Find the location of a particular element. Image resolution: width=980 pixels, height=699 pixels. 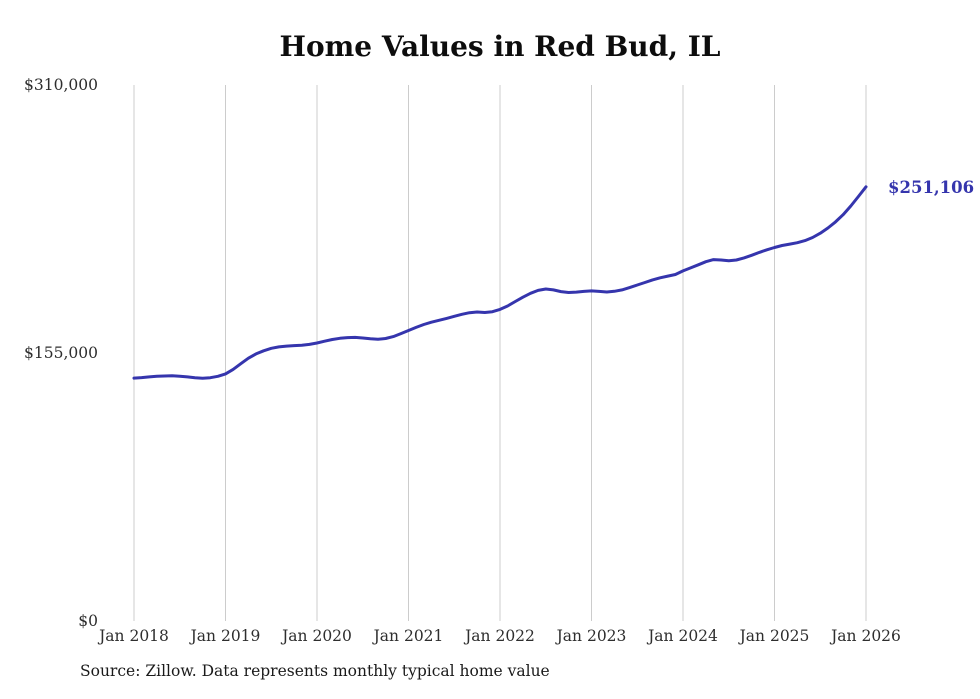

x-tick-label: Jan 2020 is located at coordinates (316, 636).